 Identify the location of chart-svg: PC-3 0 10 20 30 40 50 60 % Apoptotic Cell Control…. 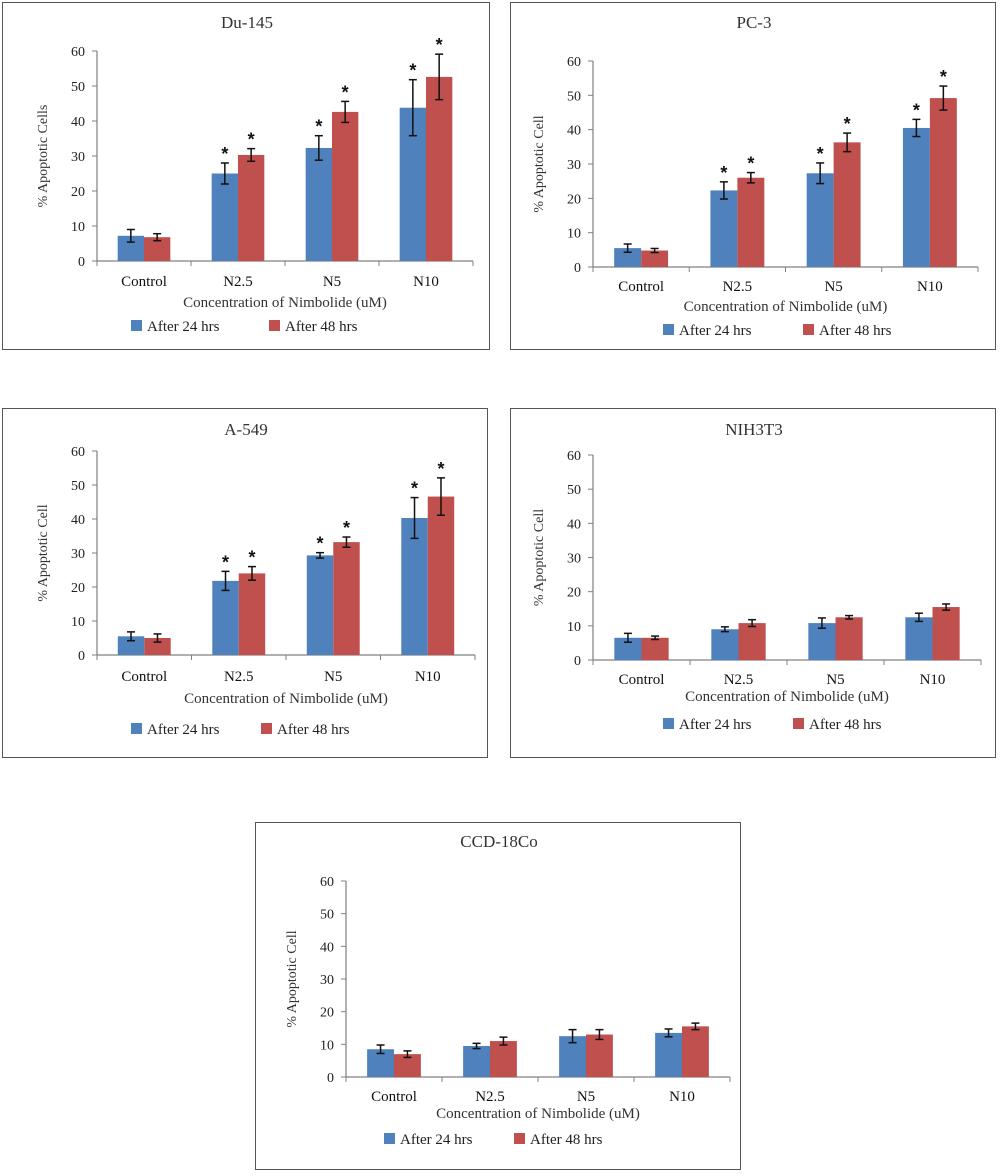
(755, 176).